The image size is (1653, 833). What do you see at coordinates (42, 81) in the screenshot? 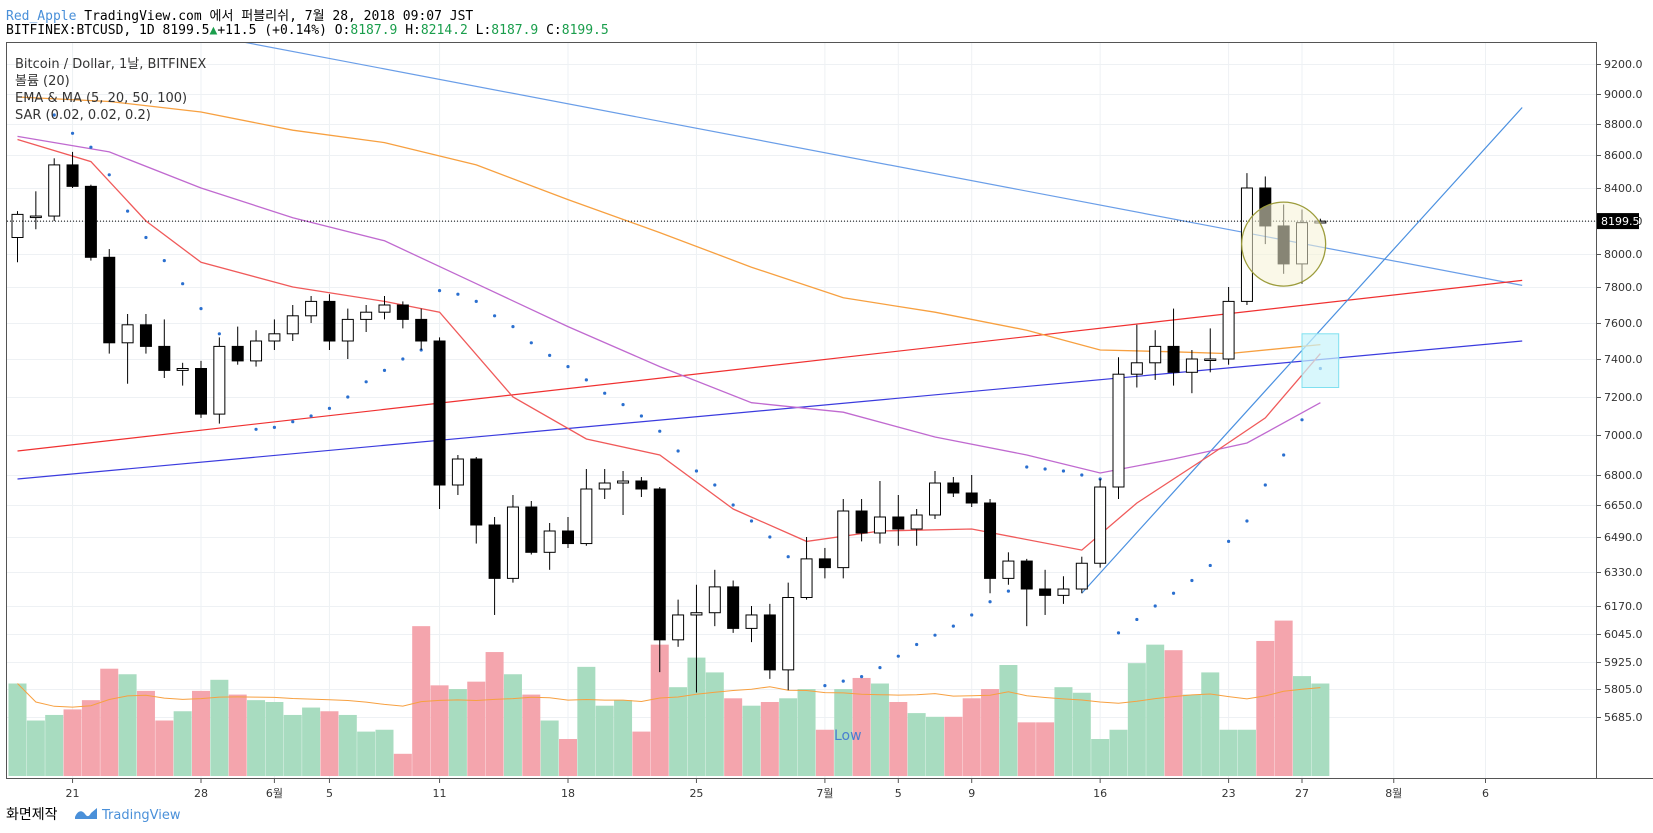
I see `legend-volume: 볼륨 (20)` at bounding box center [42, 81].